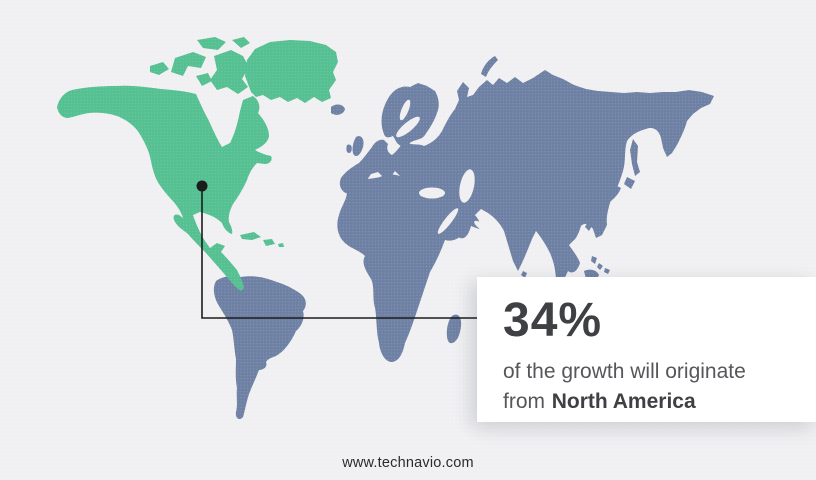  Describe the element at coordinates (202, 186) in the screenshot. I see `location-marker-dot` at that location.